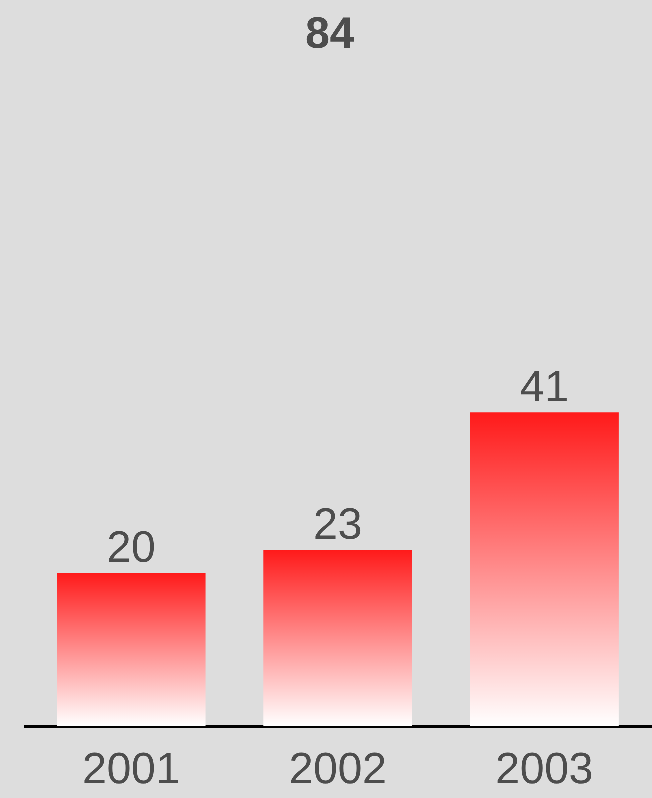 The image size is (652, 798). What do you see at coordinates (131, 547) in the screenshot?
I see `data-label: 20` at bounding box center [131, 547].